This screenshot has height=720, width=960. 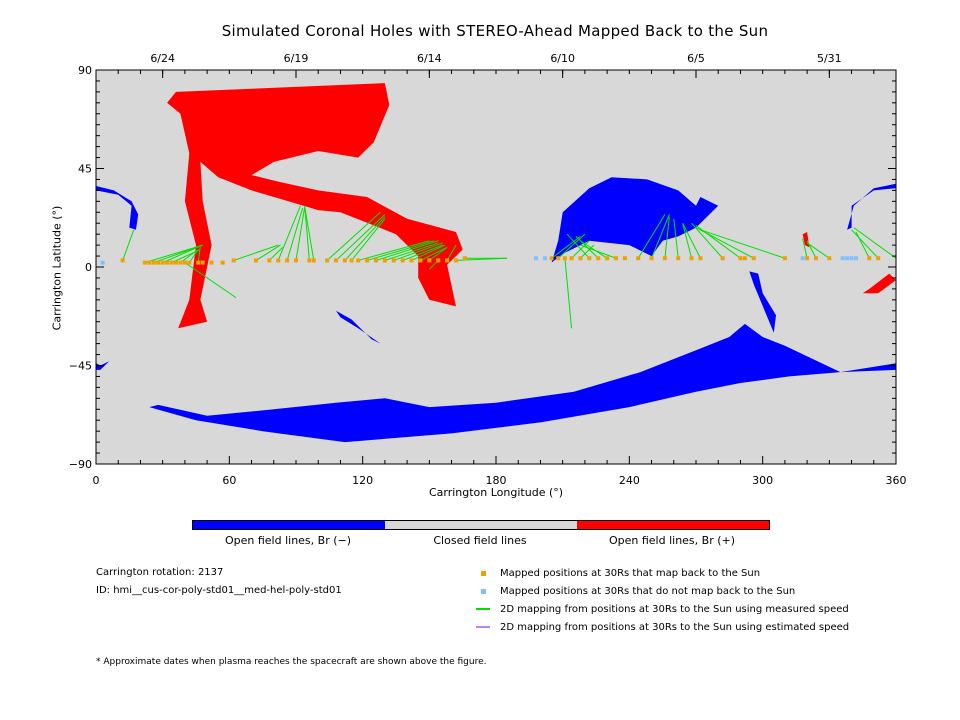 What do you see at coordinates (483, 627) in the screenshot?
I see `purple-line-icon` at bounding box center [483, 627].